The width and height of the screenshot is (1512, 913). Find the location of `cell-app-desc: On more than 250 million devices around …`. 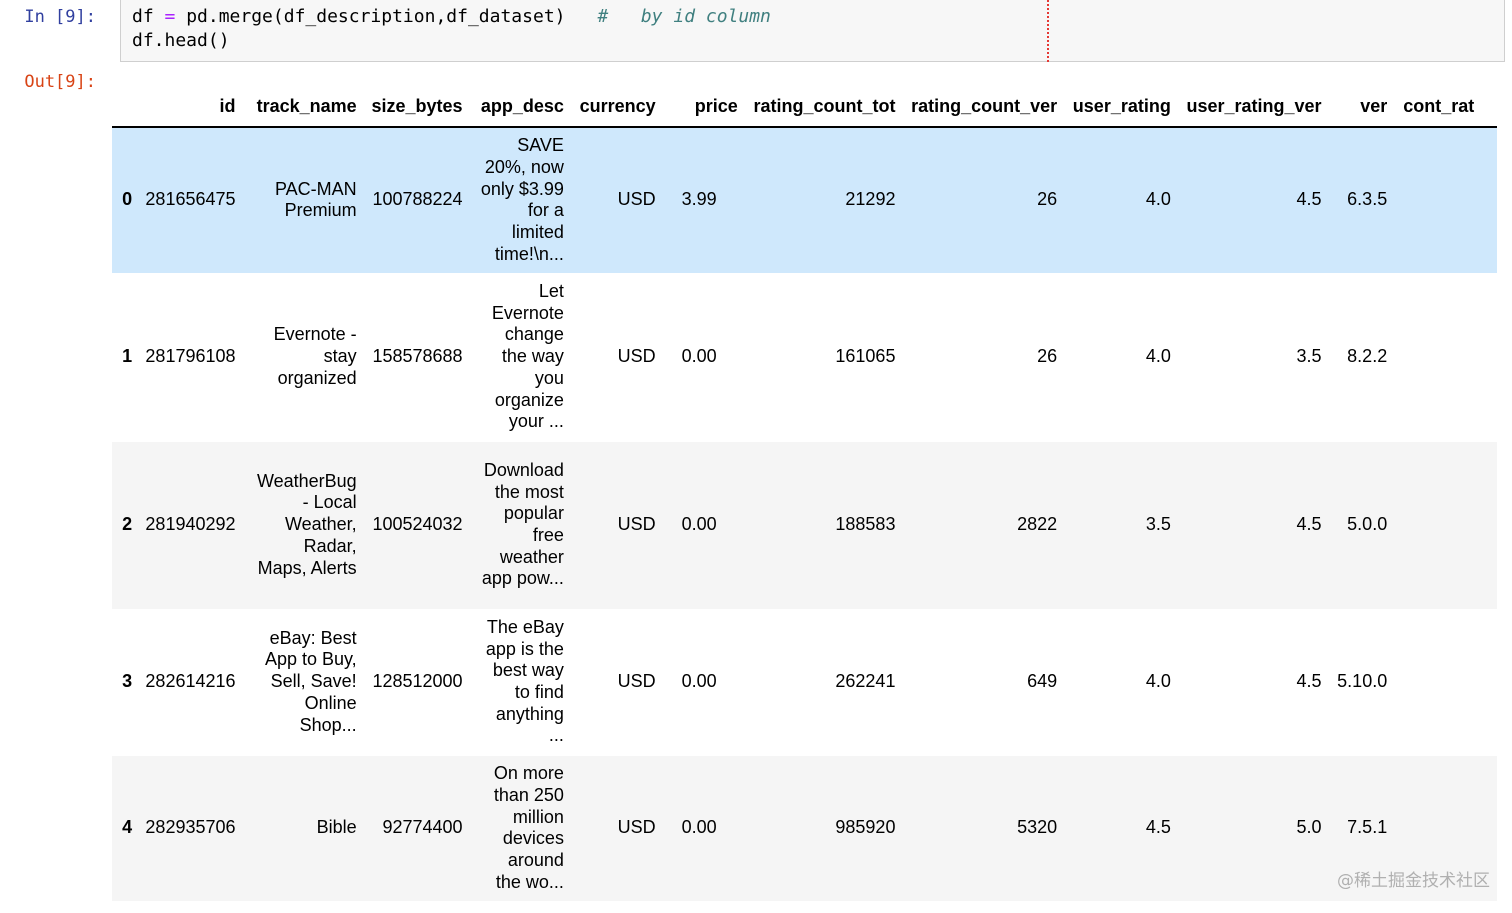

cell-app-desc: On more than 250 million devices around … is located at coordinates (513, 827).